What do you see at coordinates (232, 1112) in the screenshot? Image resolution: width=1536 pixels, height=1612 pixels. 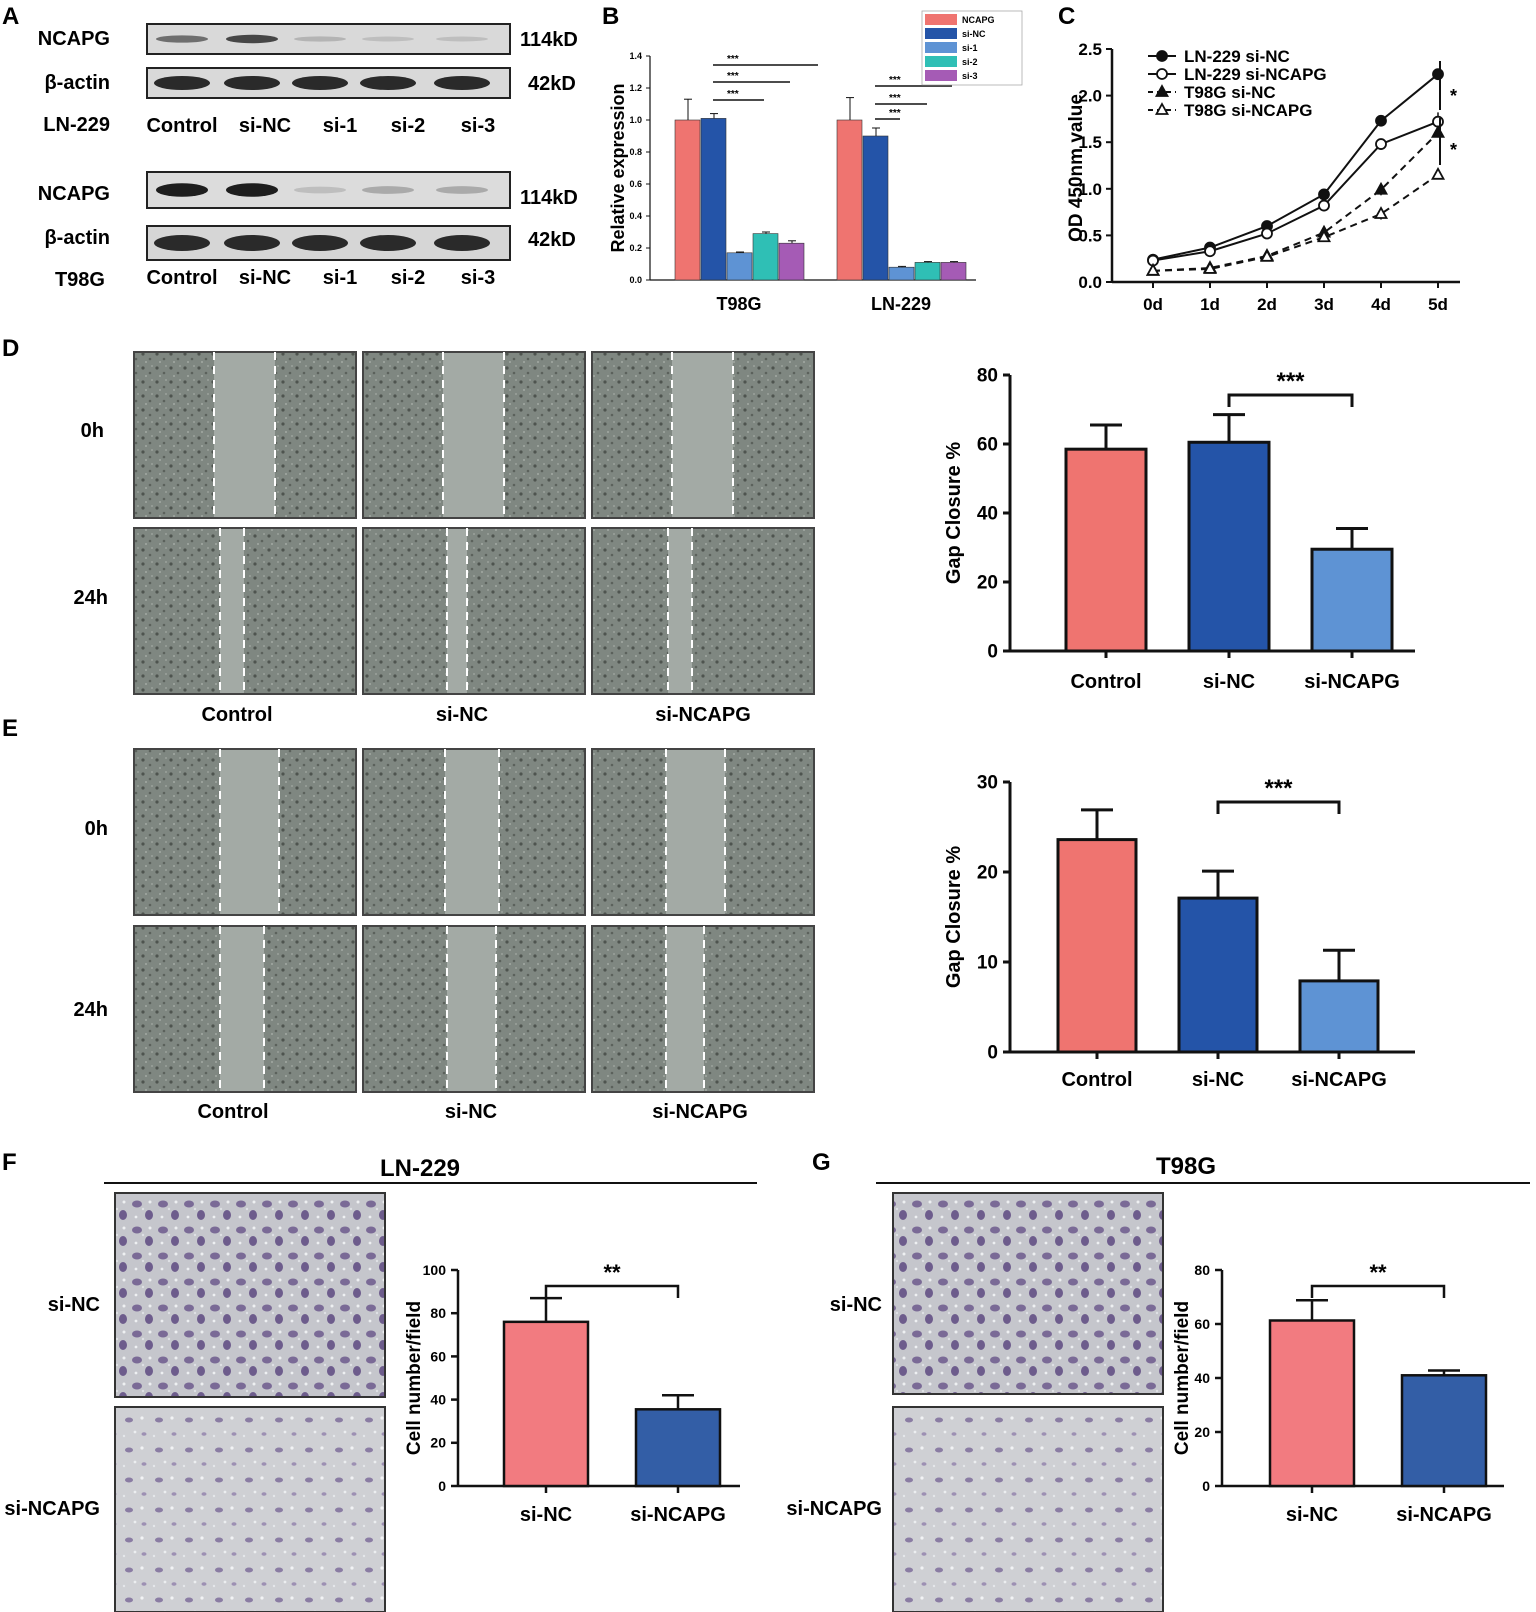 I see `group-label: Control` at bounding box center [232, 1112].